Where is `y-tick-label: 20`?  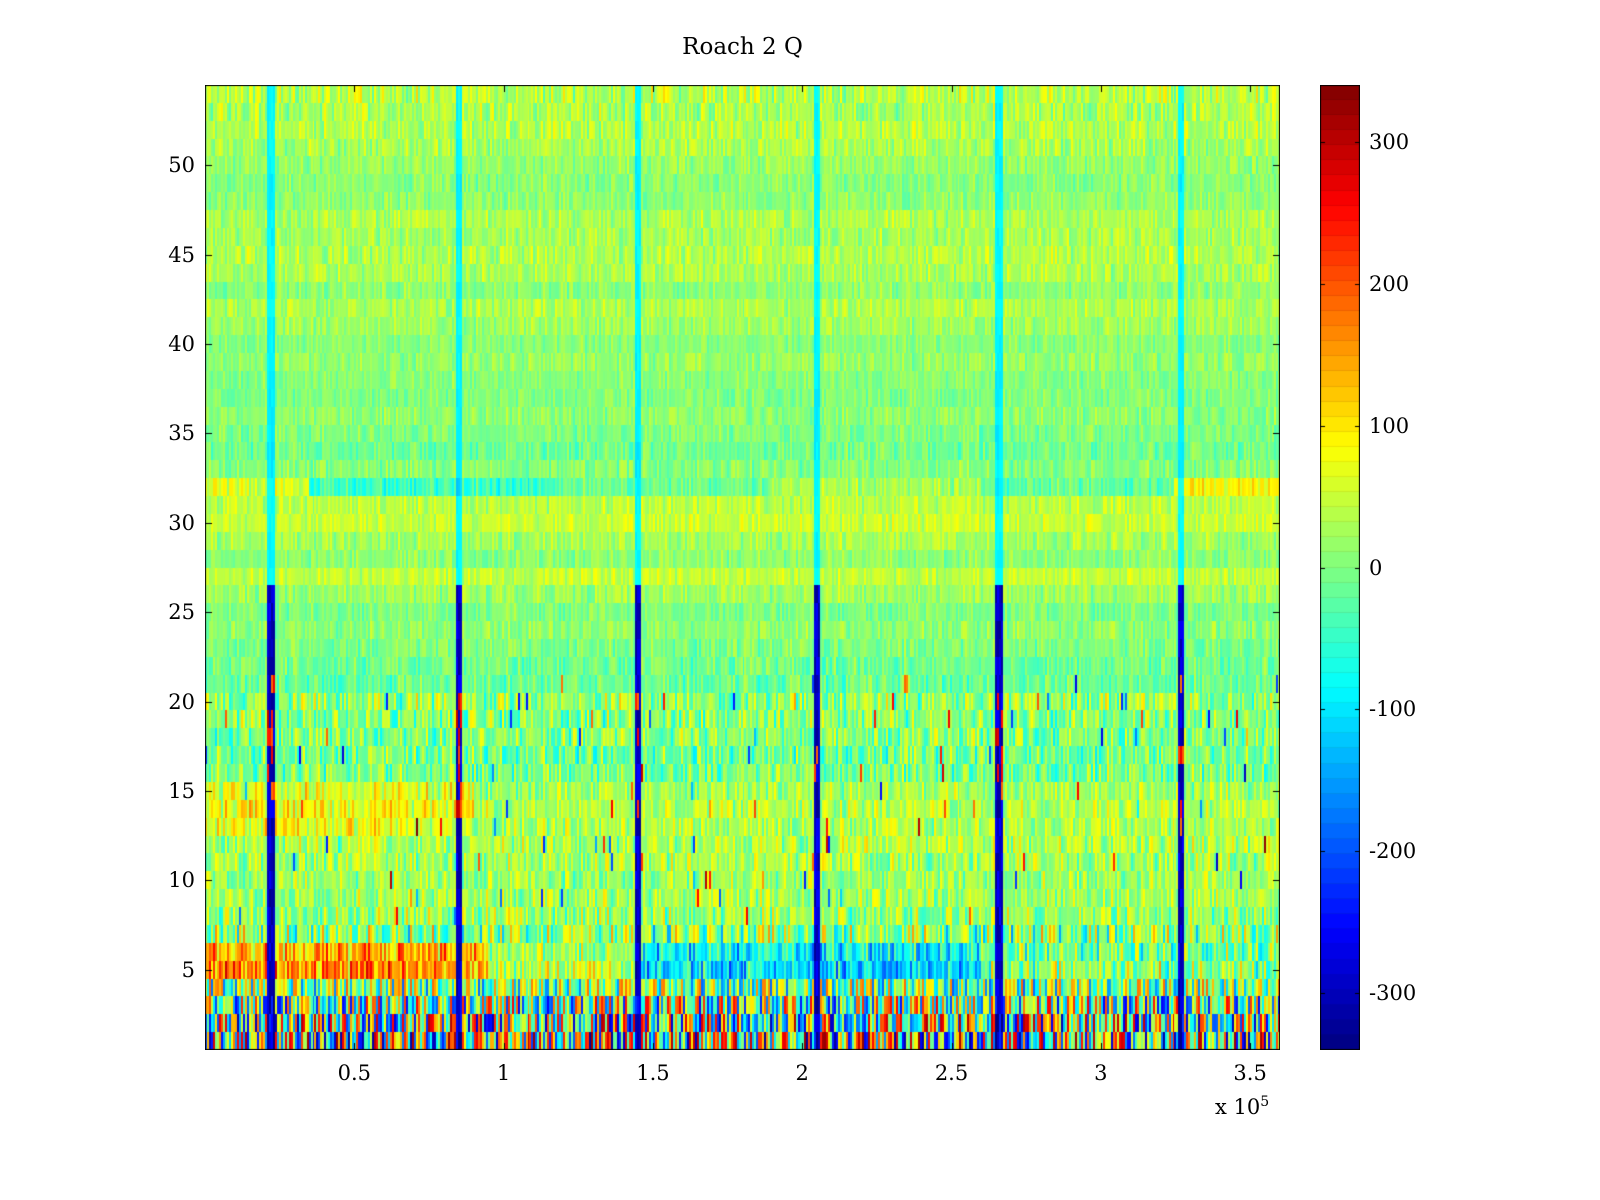 y-tick-label: 20 is located at coordinates (181, 701).